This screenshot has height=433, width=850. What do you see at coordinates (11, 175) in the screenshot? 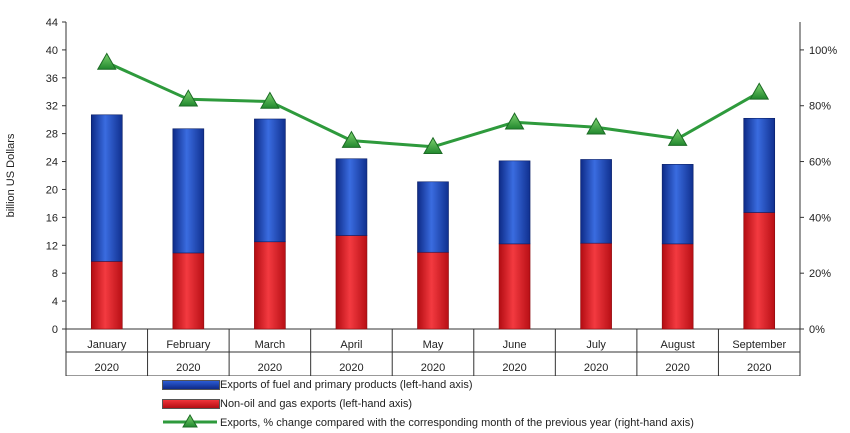
I see `y-axis-title: billion US Dollars` at bounding box center [11, 175].